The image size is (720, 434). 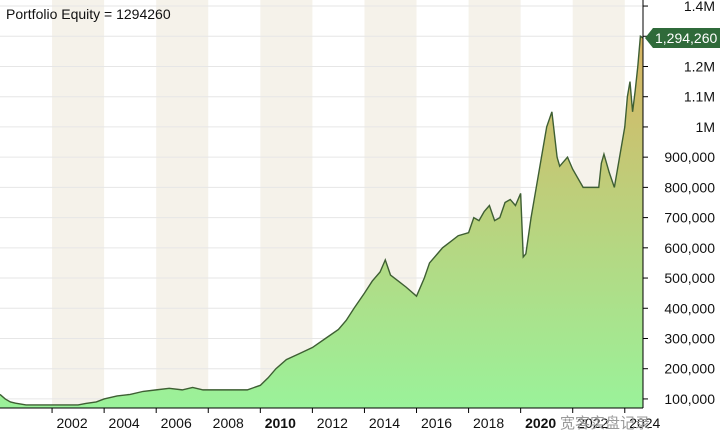 I want to click on last-value-box, so click(x=682, y=38).